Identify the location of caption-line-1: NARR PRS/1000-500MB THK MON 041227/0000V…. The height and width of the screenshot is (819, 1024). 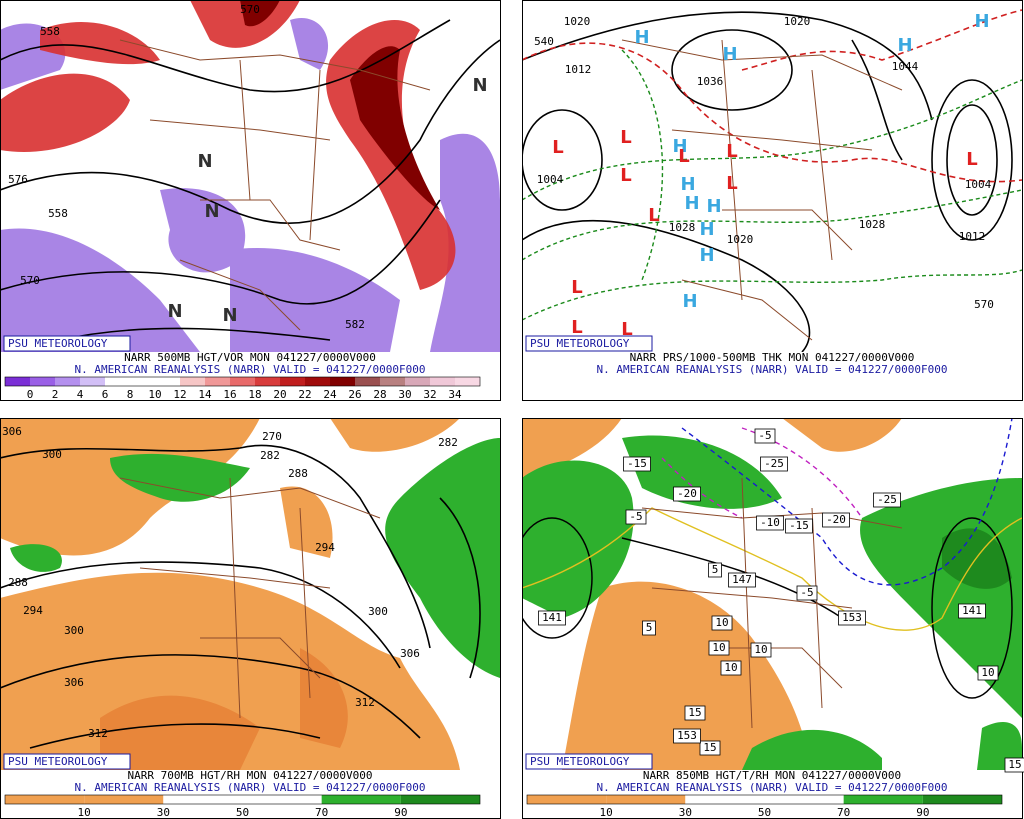
(772, 357).